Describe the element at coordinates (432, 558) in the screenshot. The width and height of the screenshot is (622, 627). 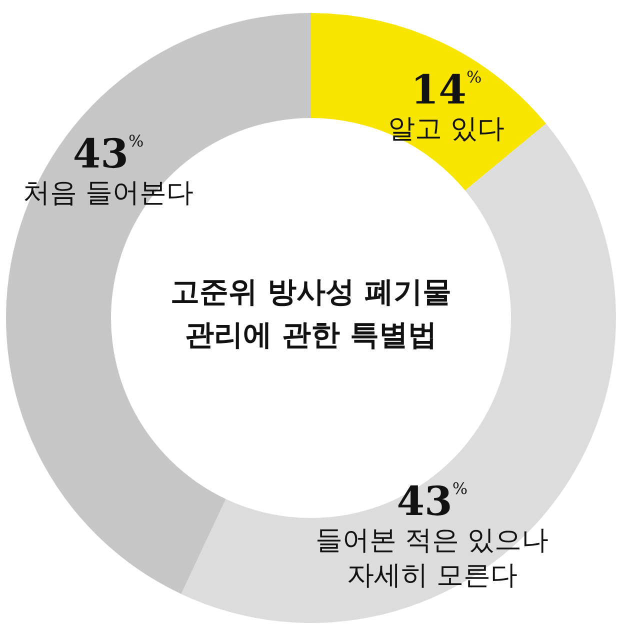
I see `slice-label: 들어본 적은 있으나 자세히 모른다` at that location.